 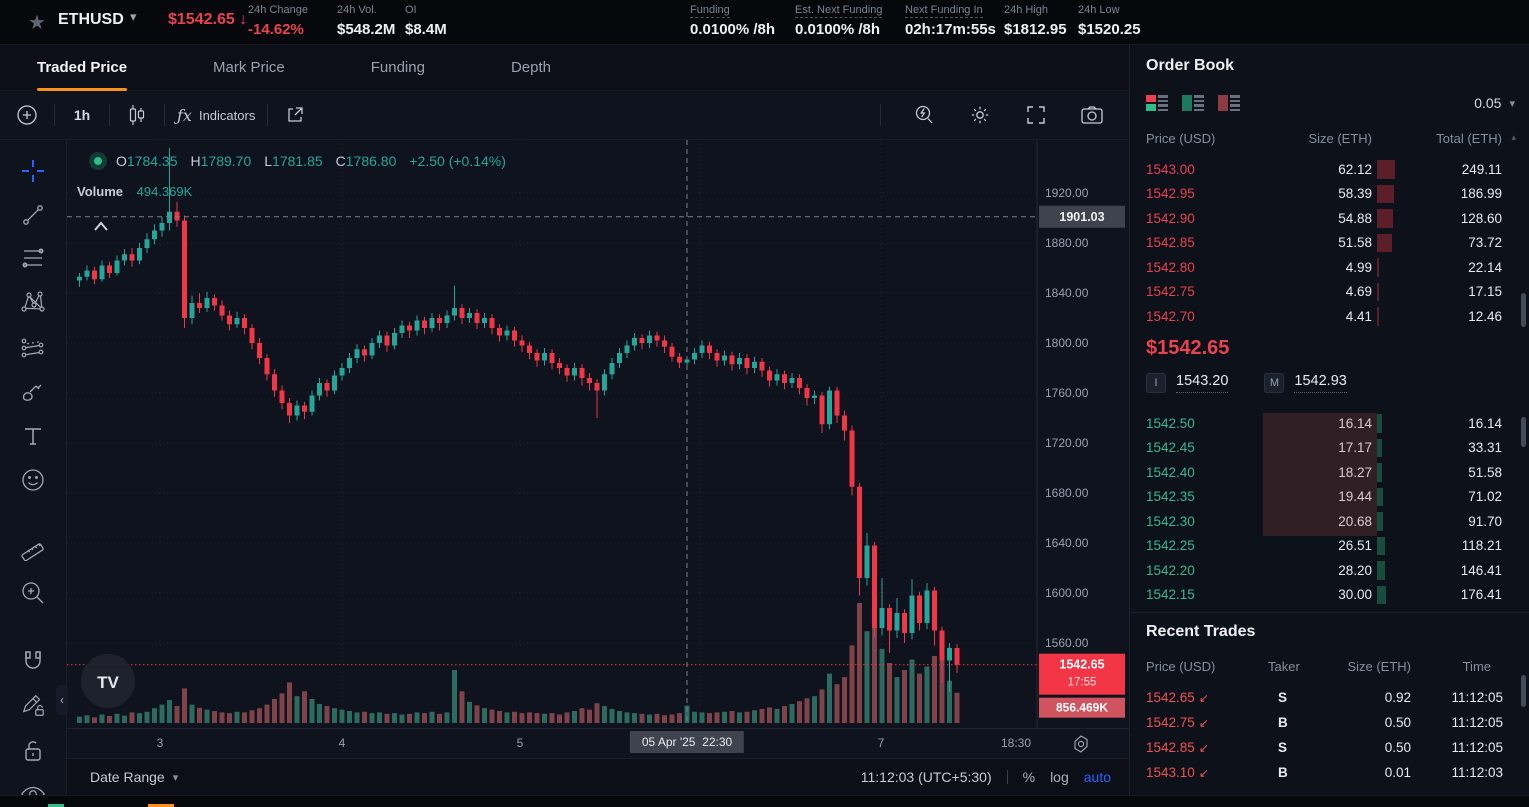 I want to click on tab-traded-price: Traded Price, so click(x=82, y=68).